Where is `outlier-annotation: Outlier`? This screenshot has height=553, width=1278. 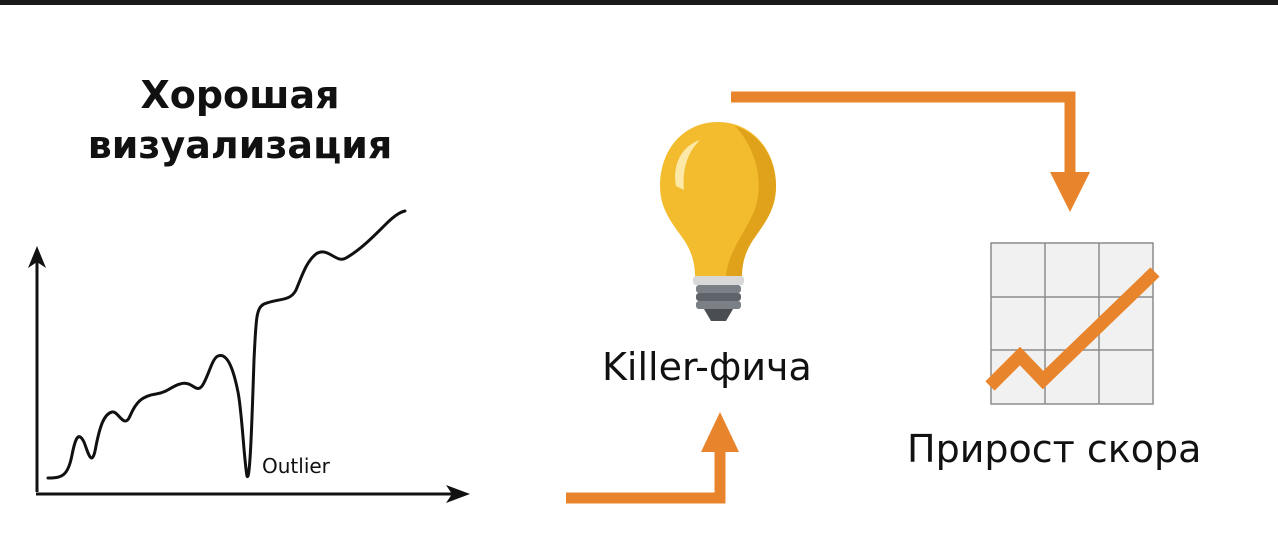
outlier-annotation: Outlier is located at coordinates (296, 466).